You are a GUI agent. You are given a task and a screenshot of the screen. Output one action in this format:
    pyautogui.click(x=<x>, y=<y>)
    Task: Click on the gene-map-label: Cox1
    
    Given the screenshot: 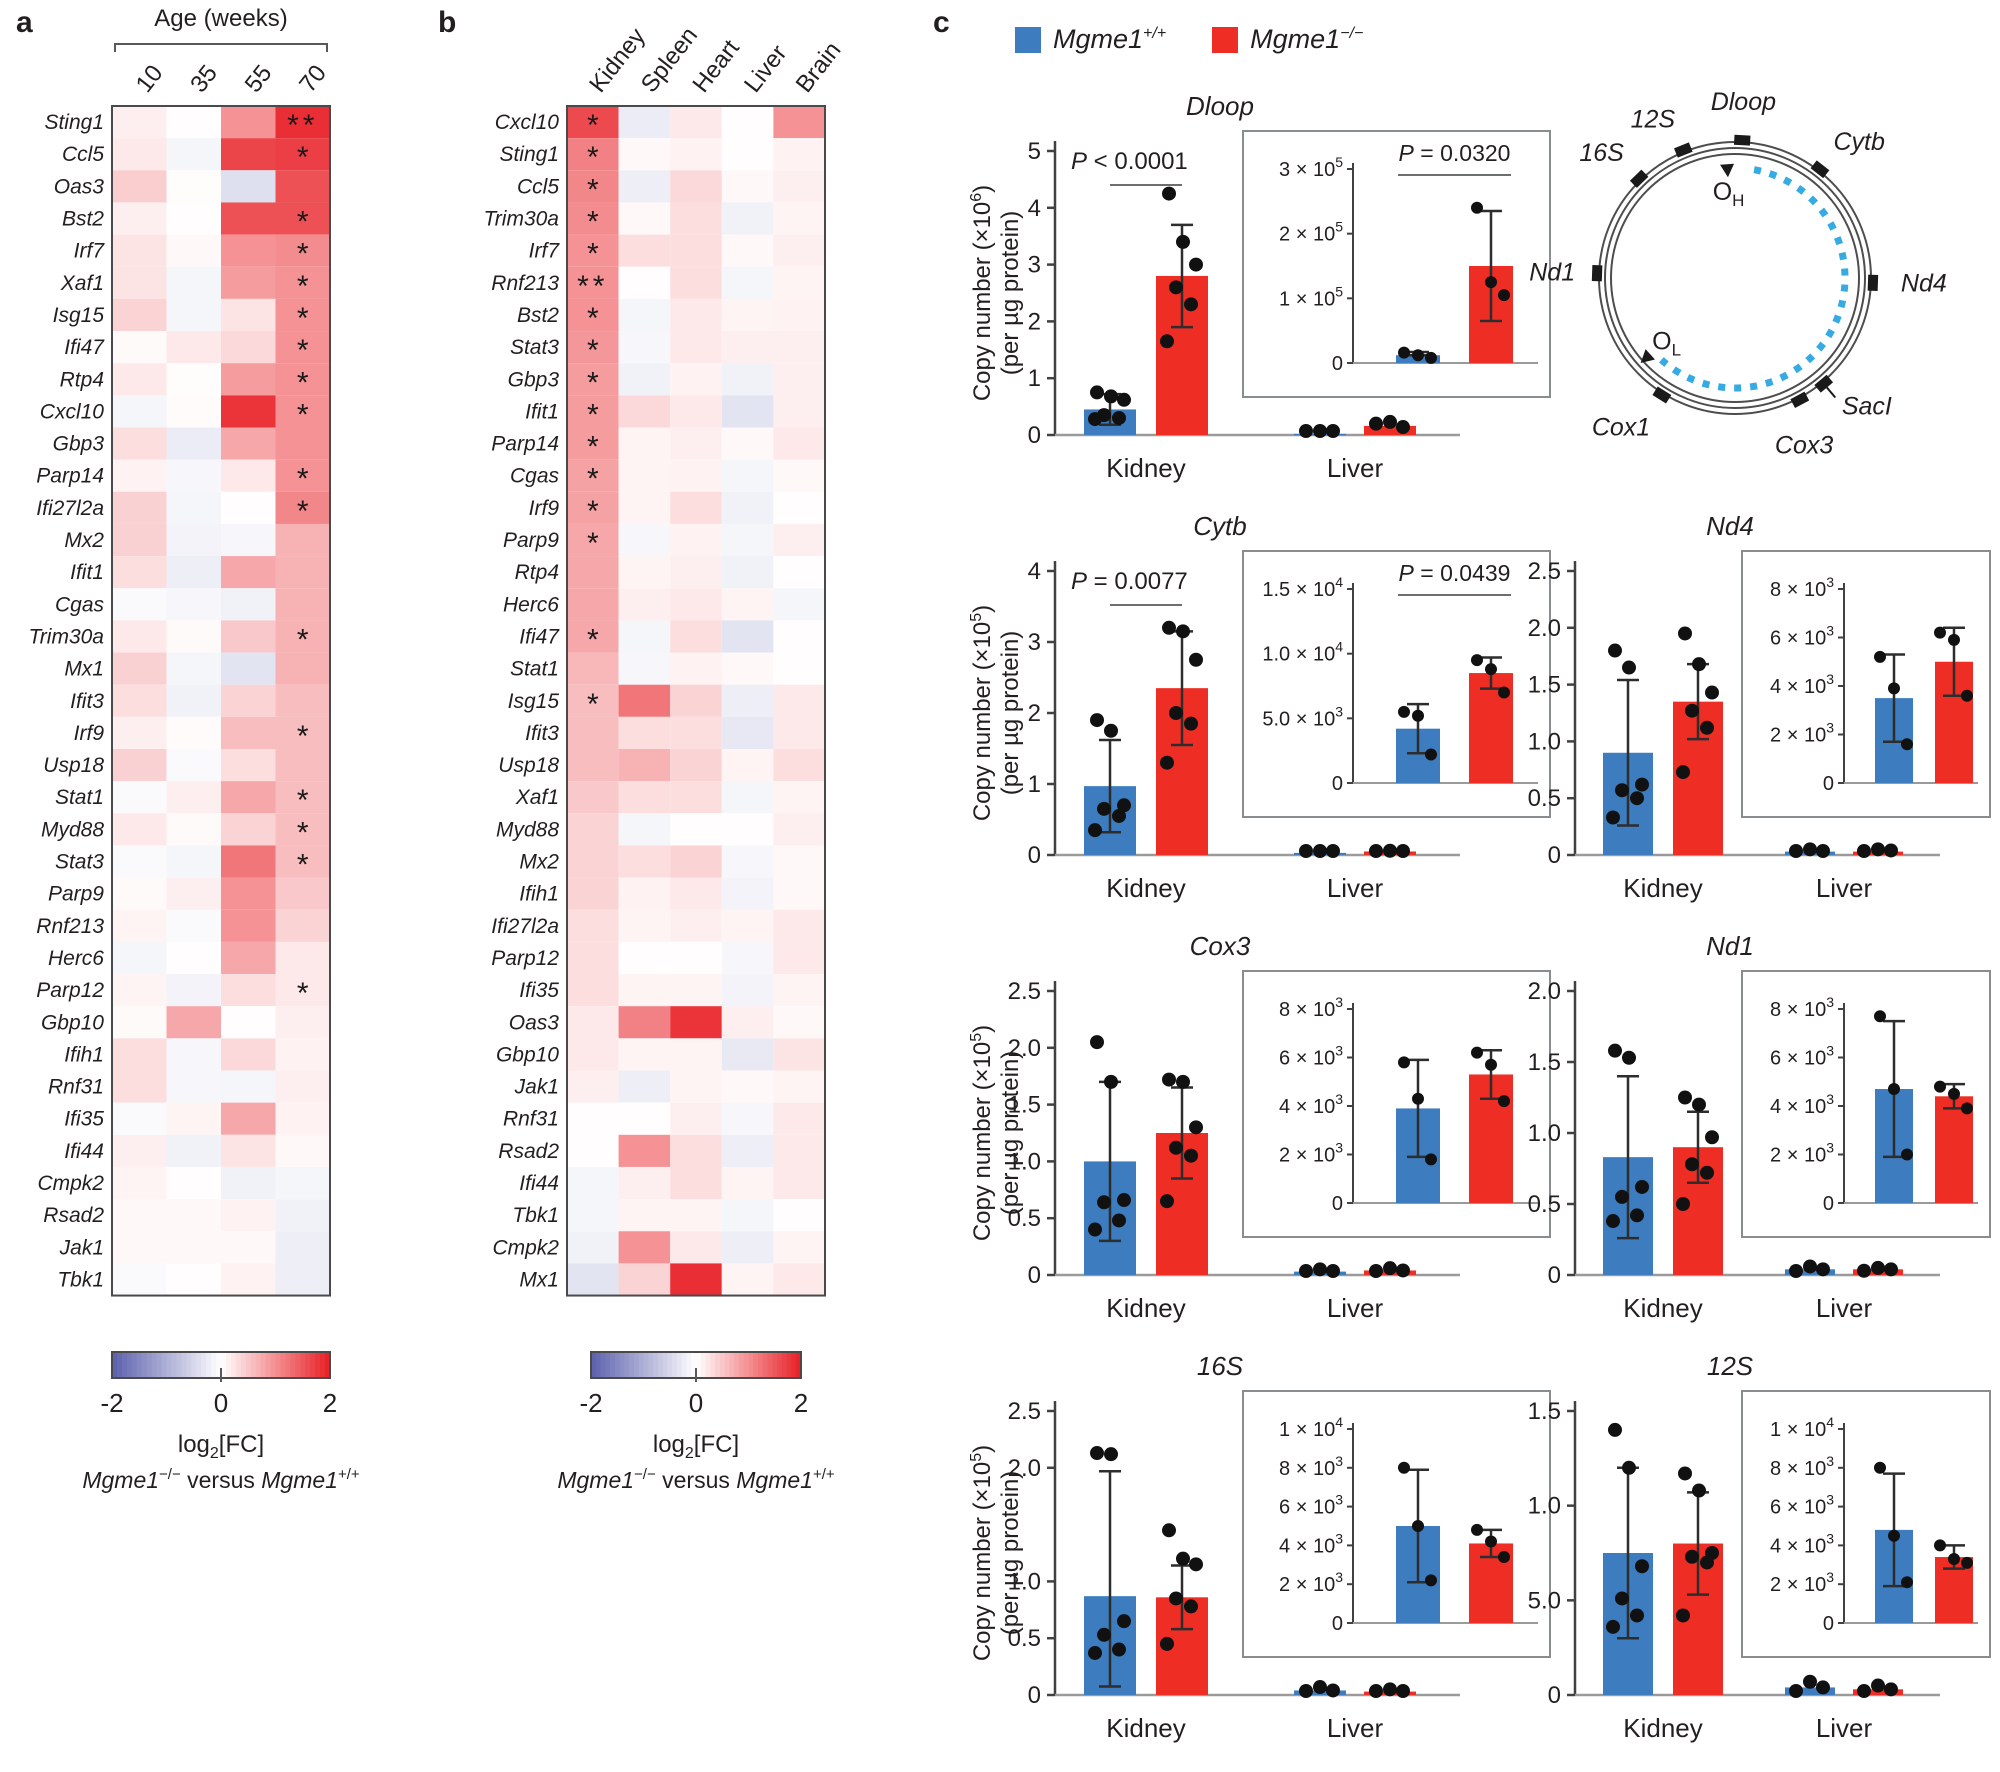 What is the action you would take?
    pyautogui.click(x=1621, y=428)
    